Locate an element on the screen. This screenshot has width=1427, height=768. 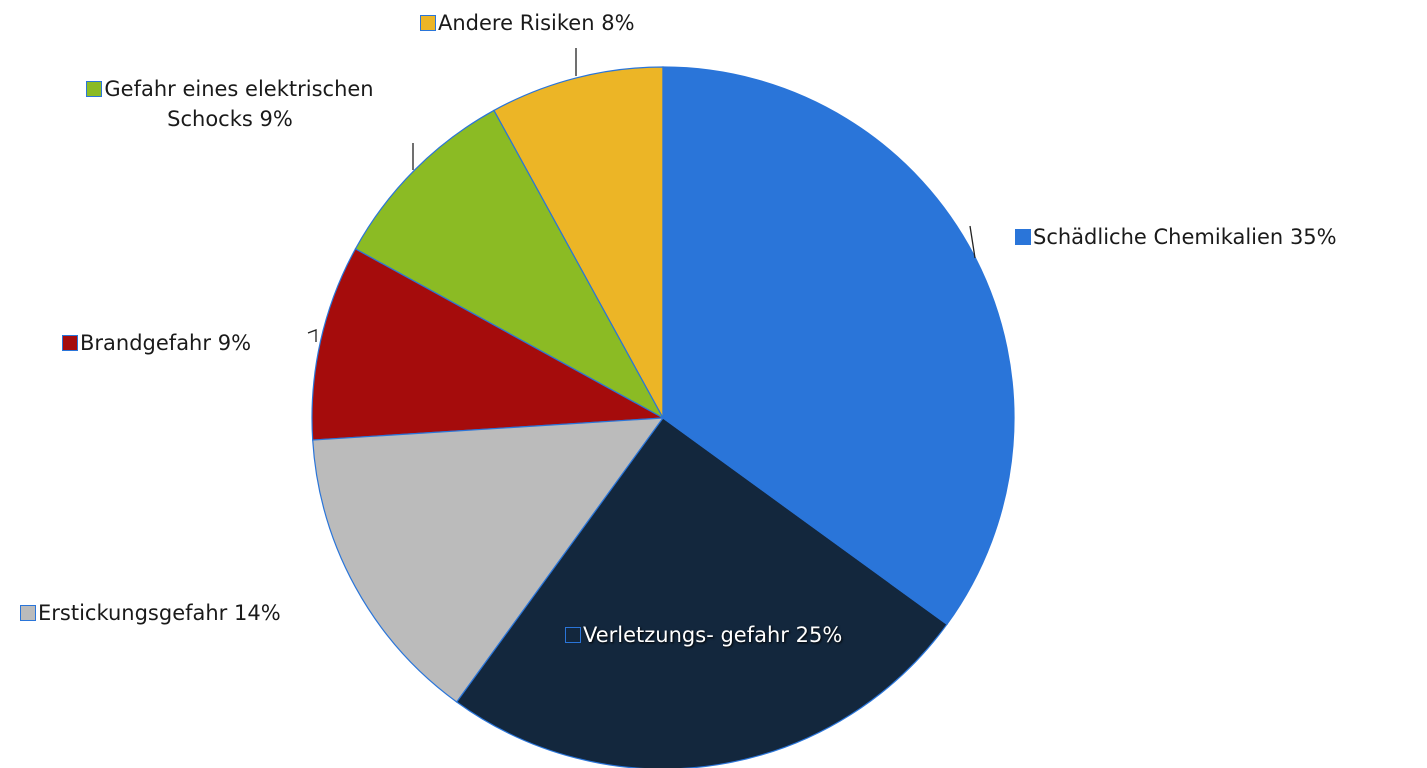
data-label: Schädliche Chemikalien 35% is located at coordinates (1176, 237).